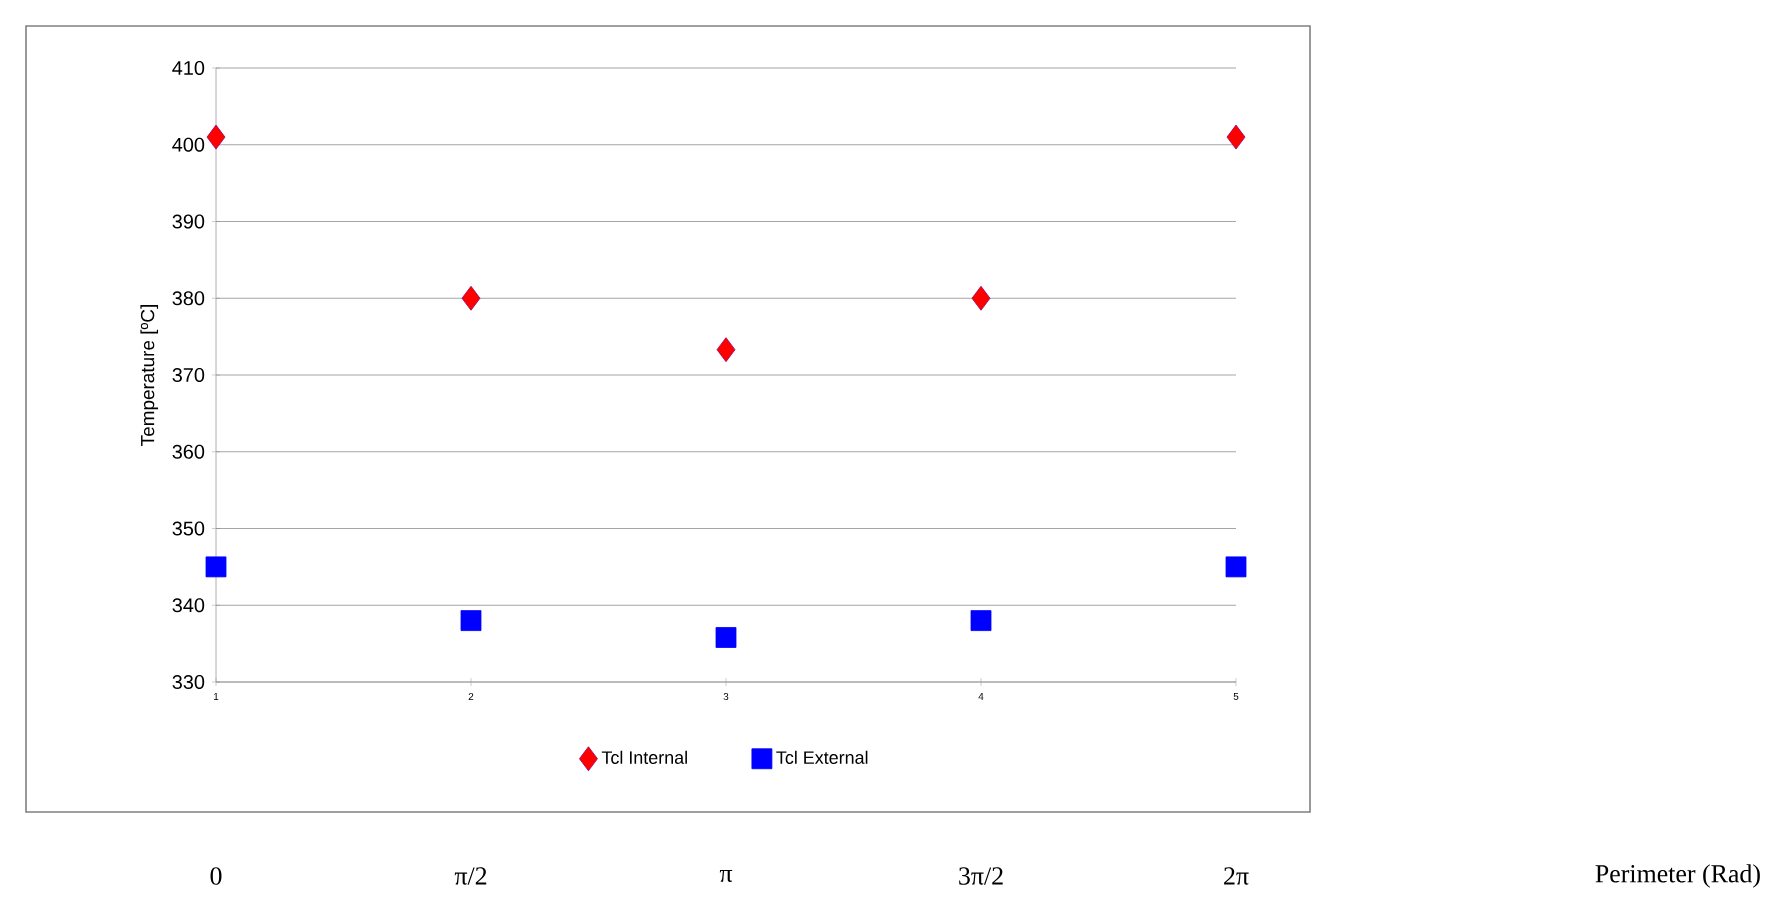  What do you see at coordinates (188, 68) in the screenshot?
I see `y-tick-label: 410` at bounding box center [188, 68].